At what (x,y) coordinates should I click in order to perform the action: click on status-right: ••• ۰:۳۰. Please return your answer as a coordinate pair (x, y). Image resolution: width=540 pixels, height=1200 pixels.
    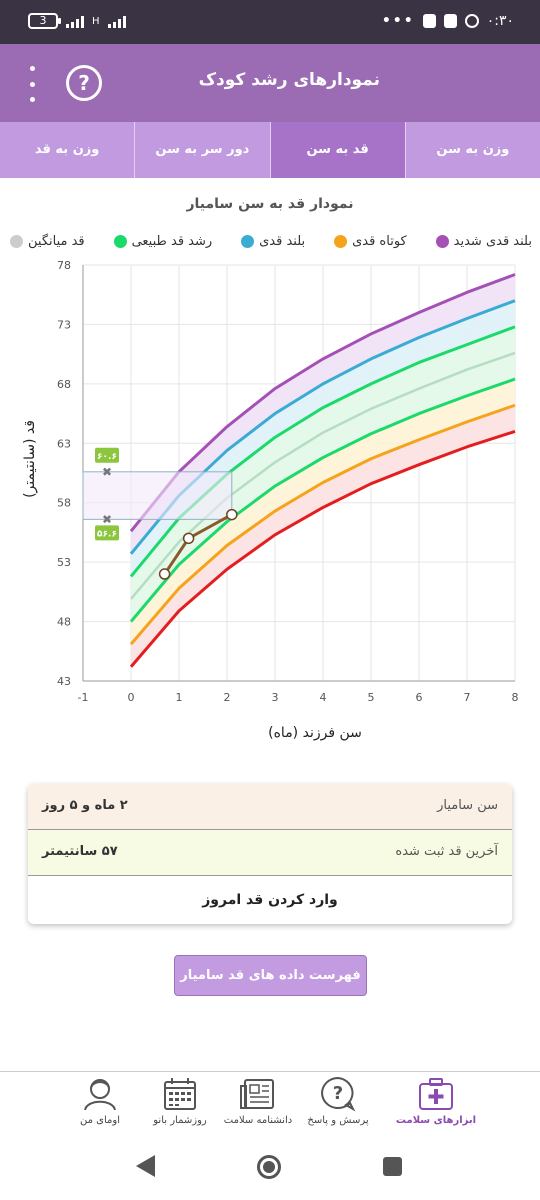
    Looking at the image, I should click on (448, 21).